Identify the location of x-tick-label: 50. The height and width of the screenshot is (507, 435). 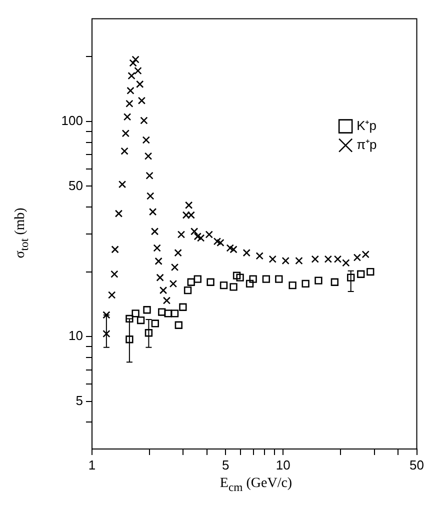
(417, 464).